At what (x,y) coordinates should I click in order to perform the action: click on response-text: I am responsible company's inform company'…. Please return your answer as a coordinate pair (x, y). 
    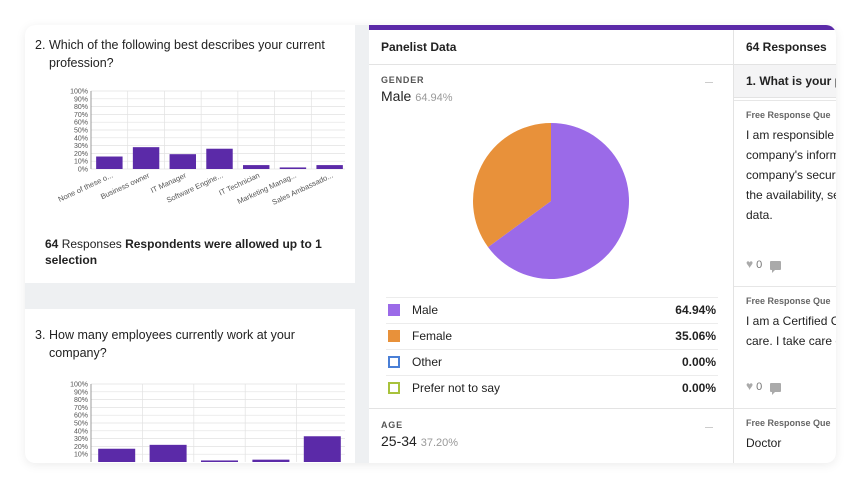
    Looking at the image, I should click on (791, 175).